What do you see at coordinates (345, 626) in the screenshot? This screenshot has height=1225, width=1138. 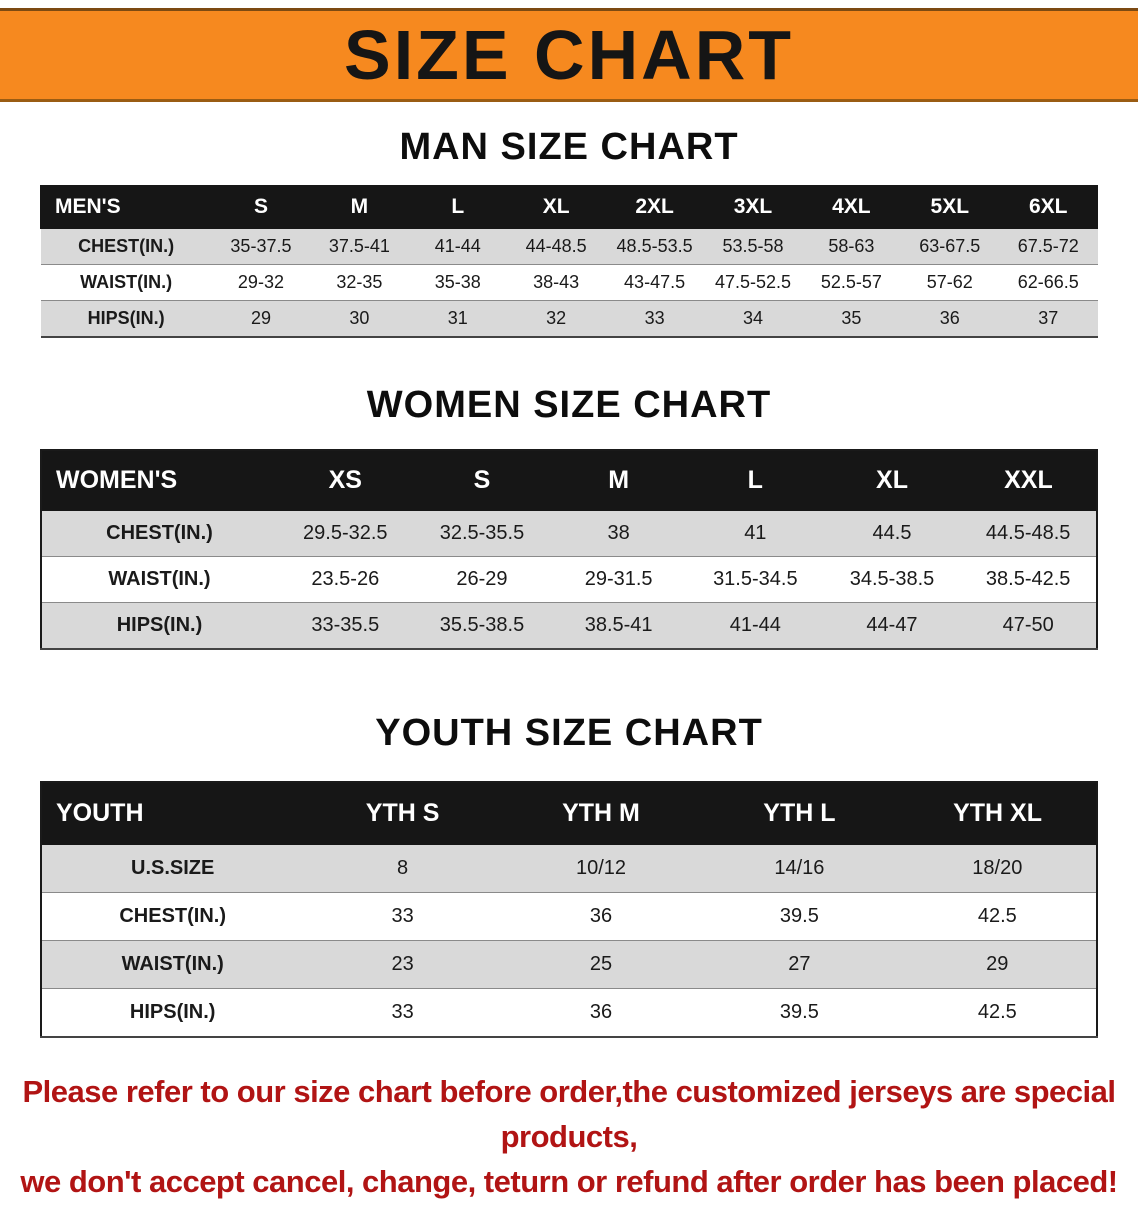 I see `value-cell: 33-35.5` at bounding box center [345, 626].